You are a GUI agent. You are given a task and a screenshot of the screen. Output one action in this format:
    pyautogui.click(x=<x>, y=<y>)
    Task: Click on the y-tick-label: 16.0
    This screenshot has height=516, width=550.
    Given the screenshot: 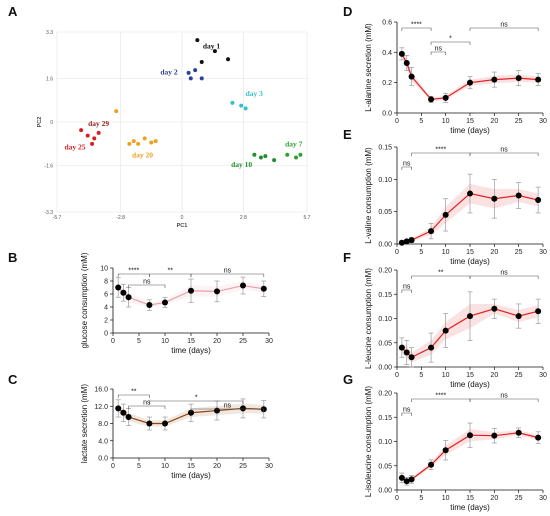 What is the action you would take?
    pyautogui.click(x=101, y=390)
    